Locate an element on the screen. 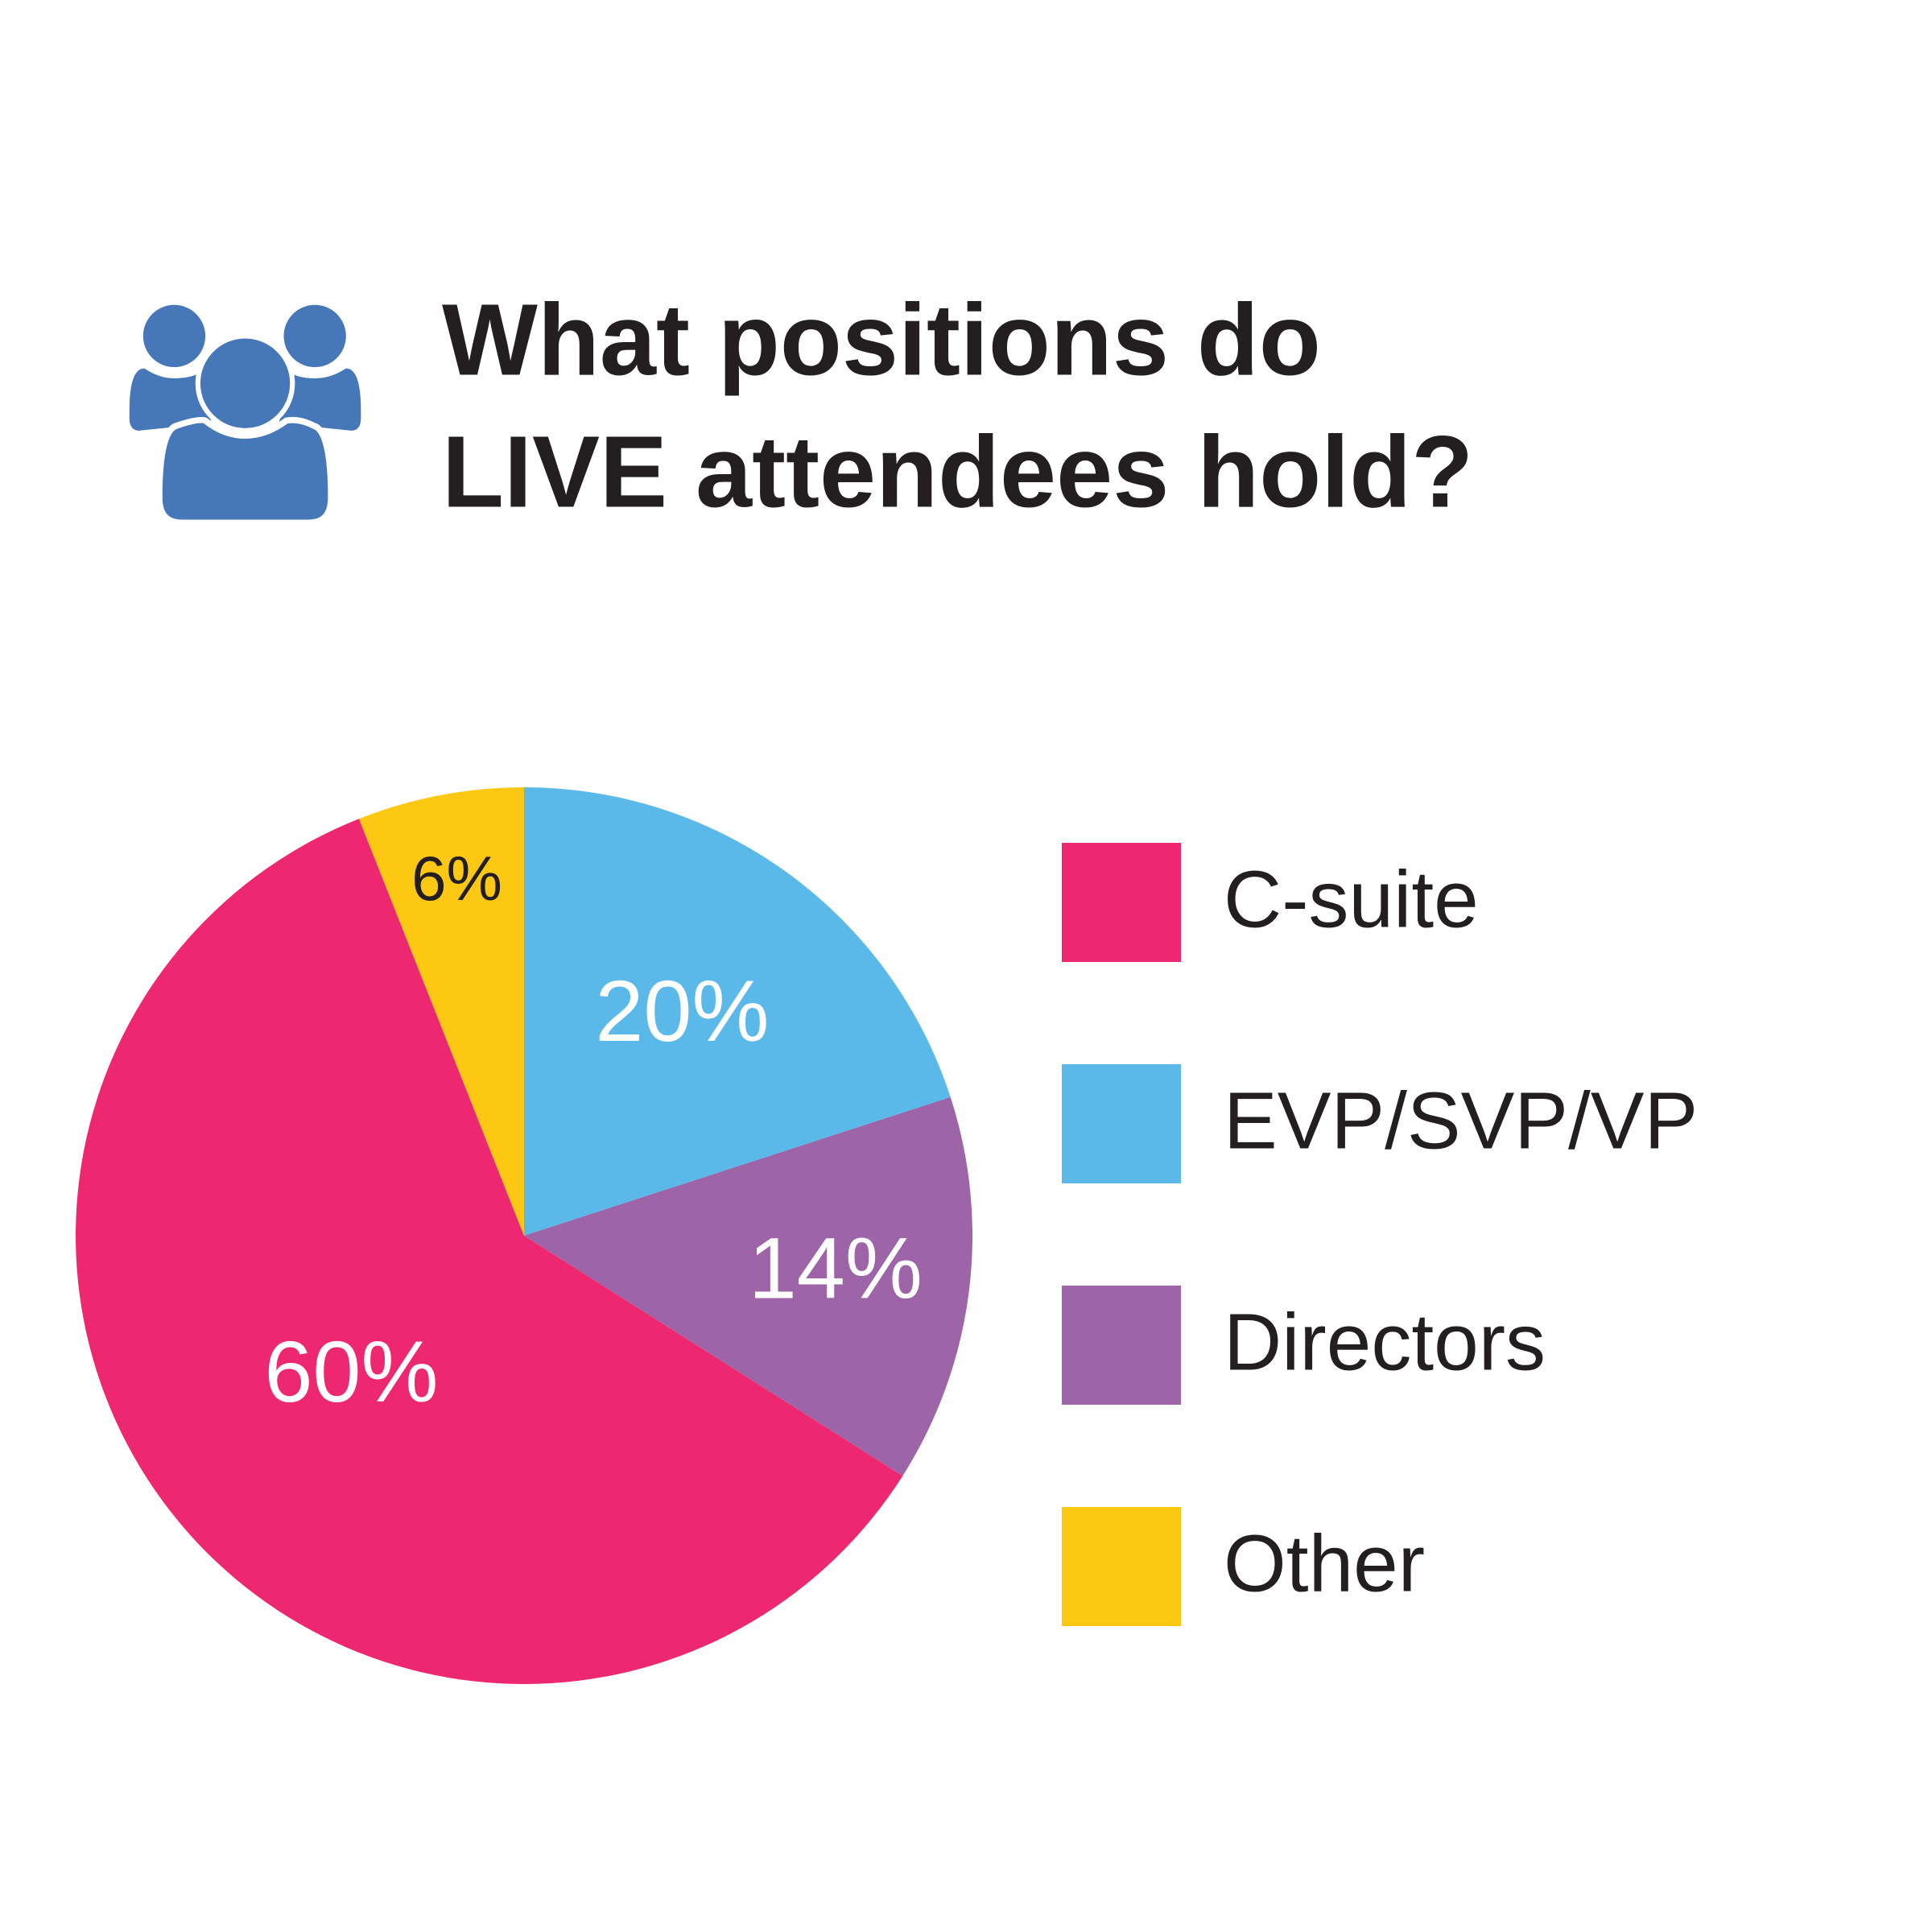  legend-label: Directors is located at coordinates (1385, 1342).